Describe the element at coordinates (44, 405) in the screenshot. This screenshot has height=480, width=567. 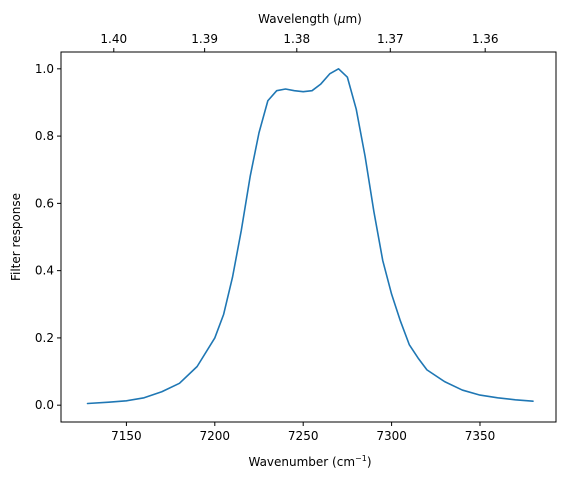
I see `y-tick-label: 0.0` at that location.